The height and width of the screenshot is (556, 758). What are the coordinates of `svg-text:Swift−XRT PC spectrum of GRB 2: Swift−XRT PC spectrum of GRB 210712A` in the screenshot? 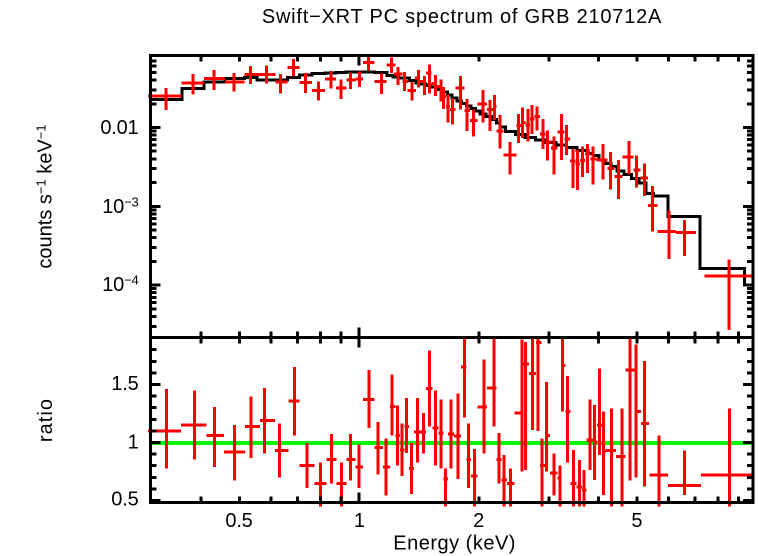 It's located at (462, 17).